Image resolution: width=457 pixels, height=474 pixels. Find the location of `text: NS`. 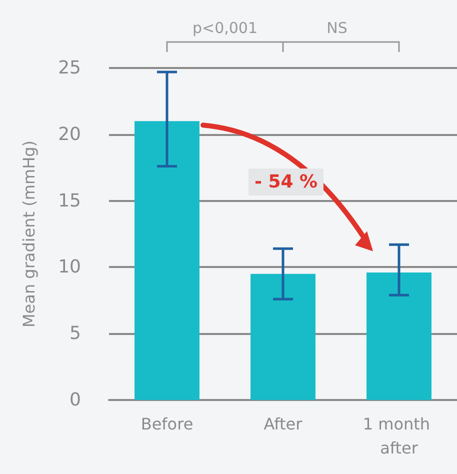

text: NS is located at coordinates (337, 28).